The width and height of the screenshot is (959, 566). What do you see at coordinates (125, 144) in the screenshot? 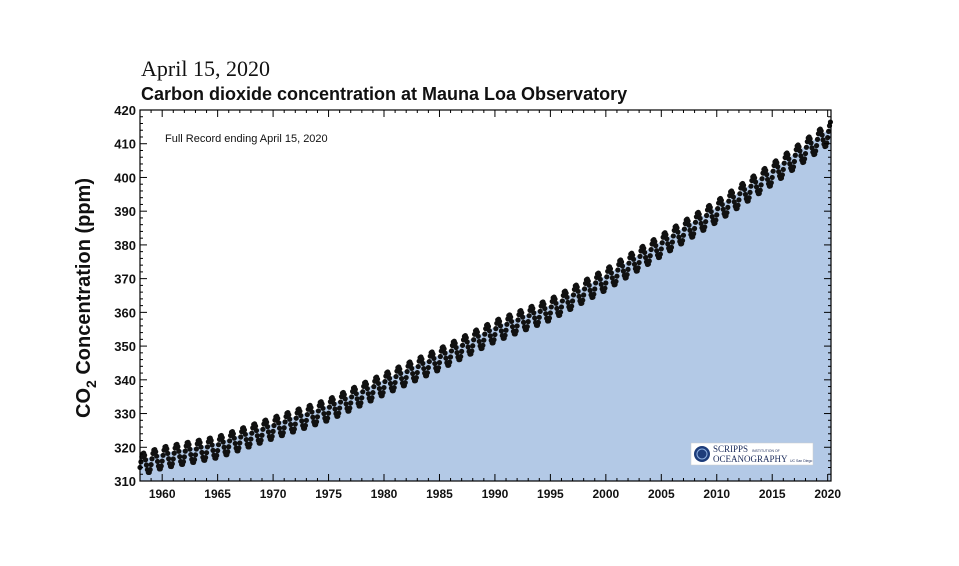
I see `y-tick-label: 410` at bounding box center [125, 144].